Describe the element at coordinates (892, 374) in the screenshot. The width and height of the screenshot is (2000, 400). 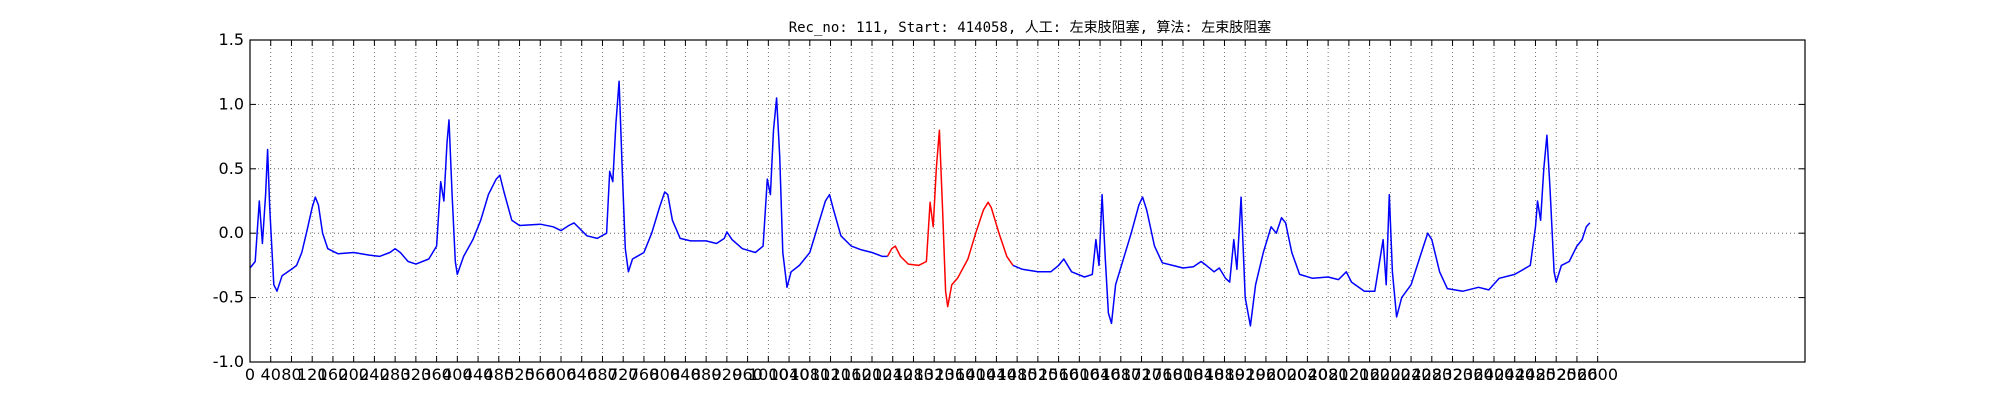
I see `x-tick-label: 1240` at that location.